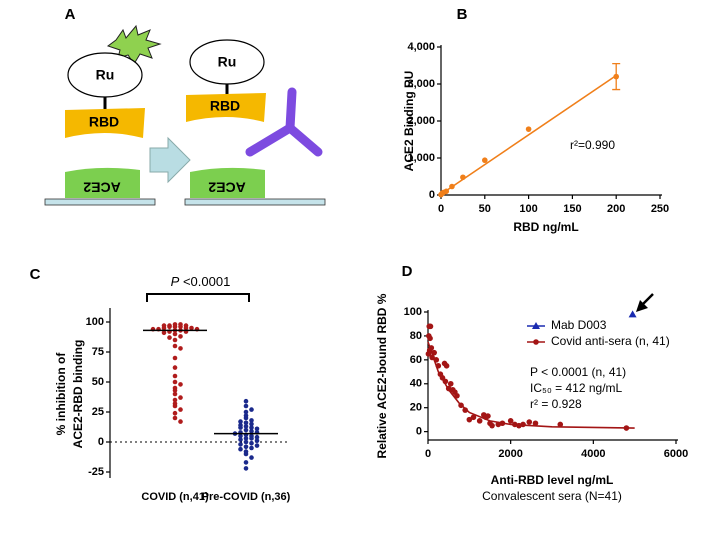 The width and height of the screenshot is (709, 536). I want to click on y-axis-label: % inhibition of, so click(61, 394).